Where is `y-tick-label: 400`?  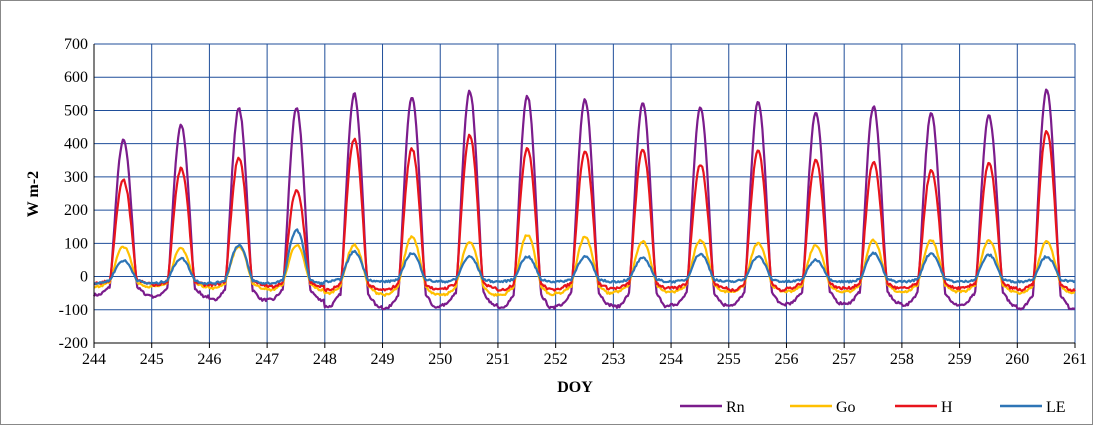 y-tick-label: 400 is located at coordinates (76, 144).